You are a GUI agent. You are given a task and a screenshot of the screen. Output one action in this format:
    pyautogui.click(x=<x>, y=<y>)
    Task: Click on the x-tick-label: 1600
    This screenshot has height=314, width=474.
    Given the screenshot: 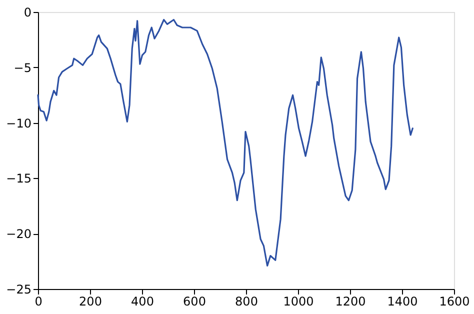 What is the action you would take?
    pyautogui.click(x=454, y=301)
    